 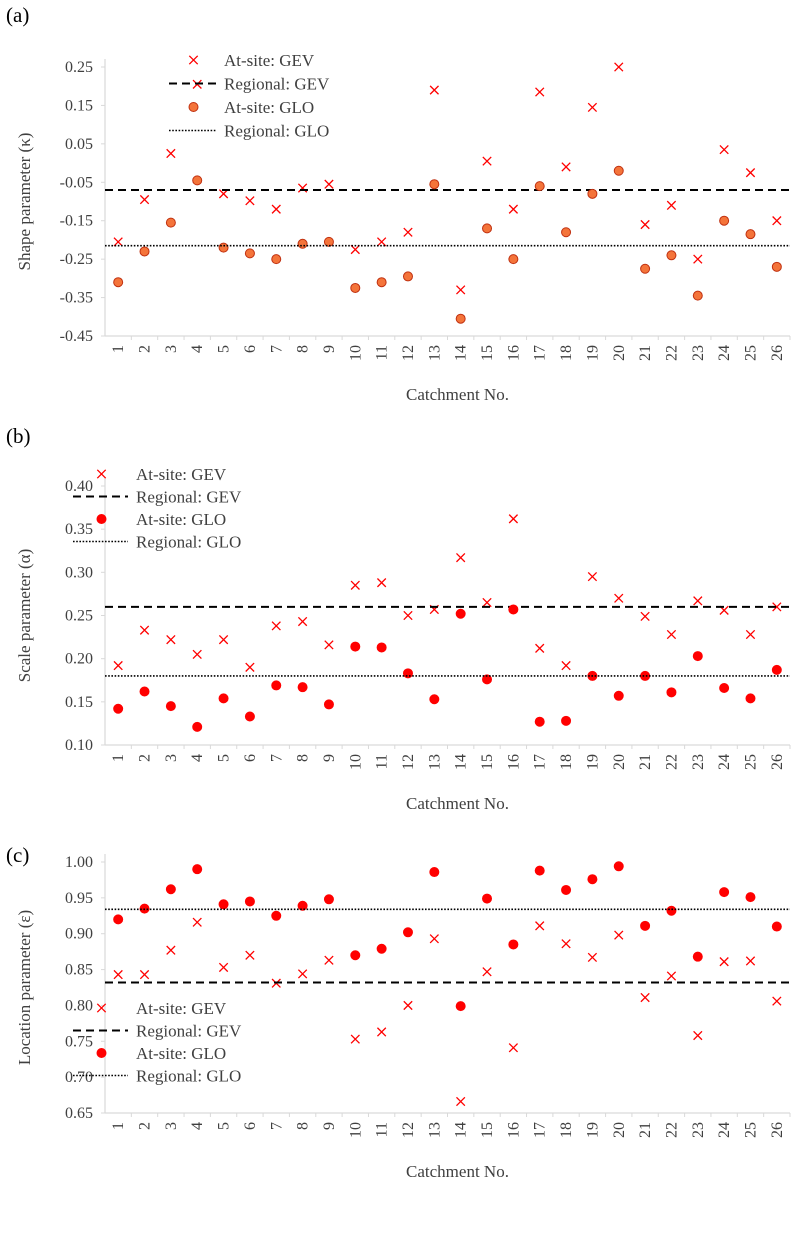 I want to click on y-tick-label: 0.75, so click(x=79, y=1041).